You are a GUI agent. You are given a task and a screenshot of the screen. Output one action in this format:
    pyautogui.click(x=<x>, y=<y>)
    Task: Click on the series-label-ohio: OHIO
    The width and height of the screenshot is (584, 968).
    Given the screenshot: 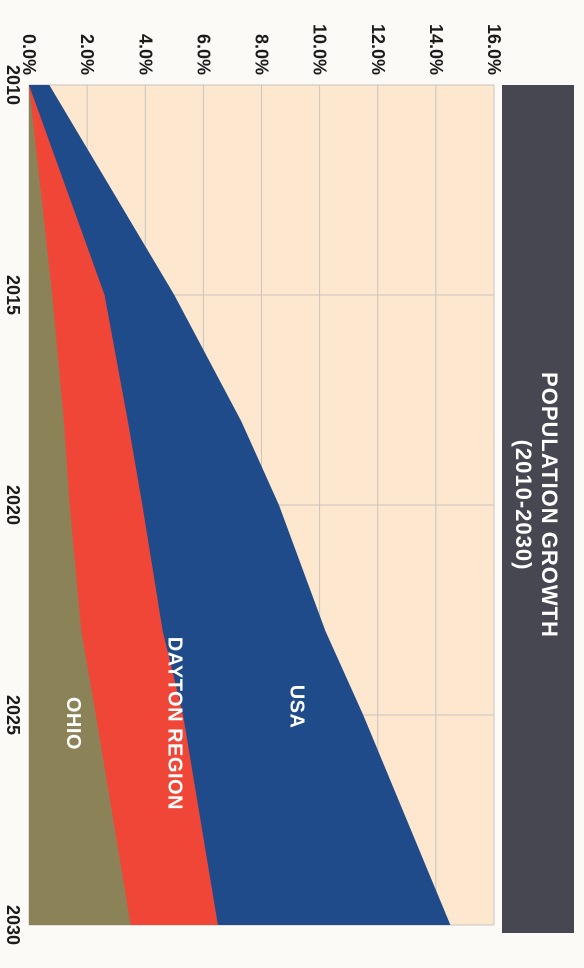 What is the action you would take?
    pyautogui.click(x=73, y=723)
    